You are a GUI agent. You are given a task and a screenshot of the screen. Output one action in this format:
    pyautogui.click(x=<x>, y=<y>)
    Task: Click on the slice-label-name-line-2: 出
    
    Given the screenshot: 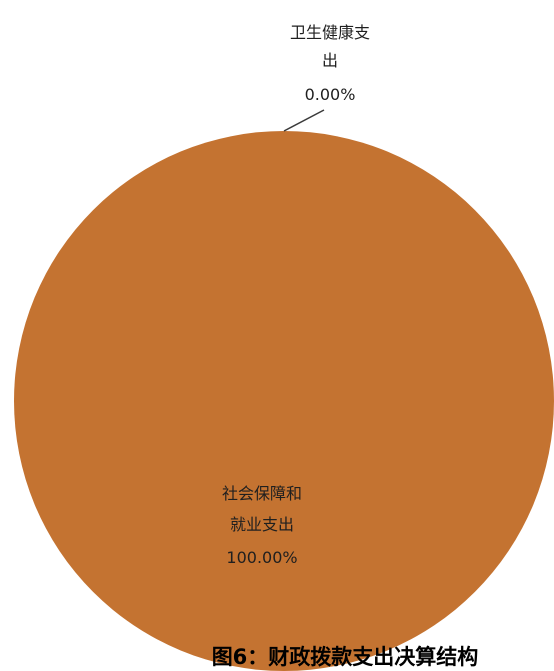 What is the action you would take?
    pyautogui.click(x=330, y=60)
    